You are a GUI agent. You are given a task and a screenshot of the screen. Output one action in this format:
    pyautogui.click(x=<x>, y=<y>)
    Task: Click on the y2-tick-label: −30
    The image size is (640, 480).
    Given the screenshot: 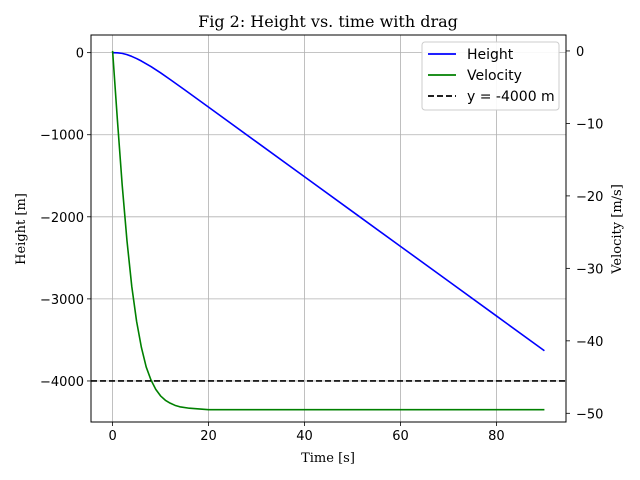 What is the action you would take?
    pyautogui.click(x=589, y=269)
    